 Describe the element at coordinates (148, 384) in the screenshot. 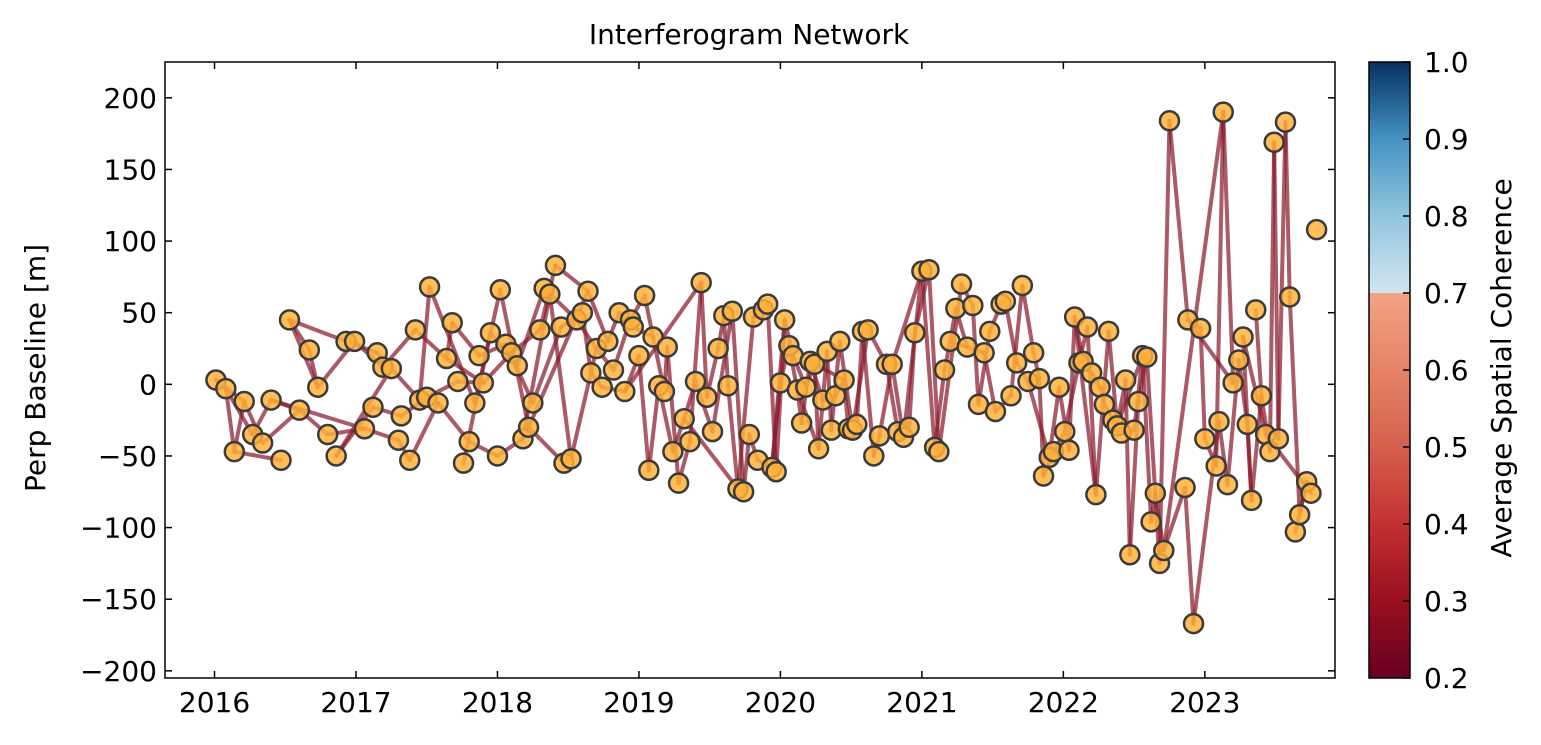

I see `y-tick-label: 0` at that location.